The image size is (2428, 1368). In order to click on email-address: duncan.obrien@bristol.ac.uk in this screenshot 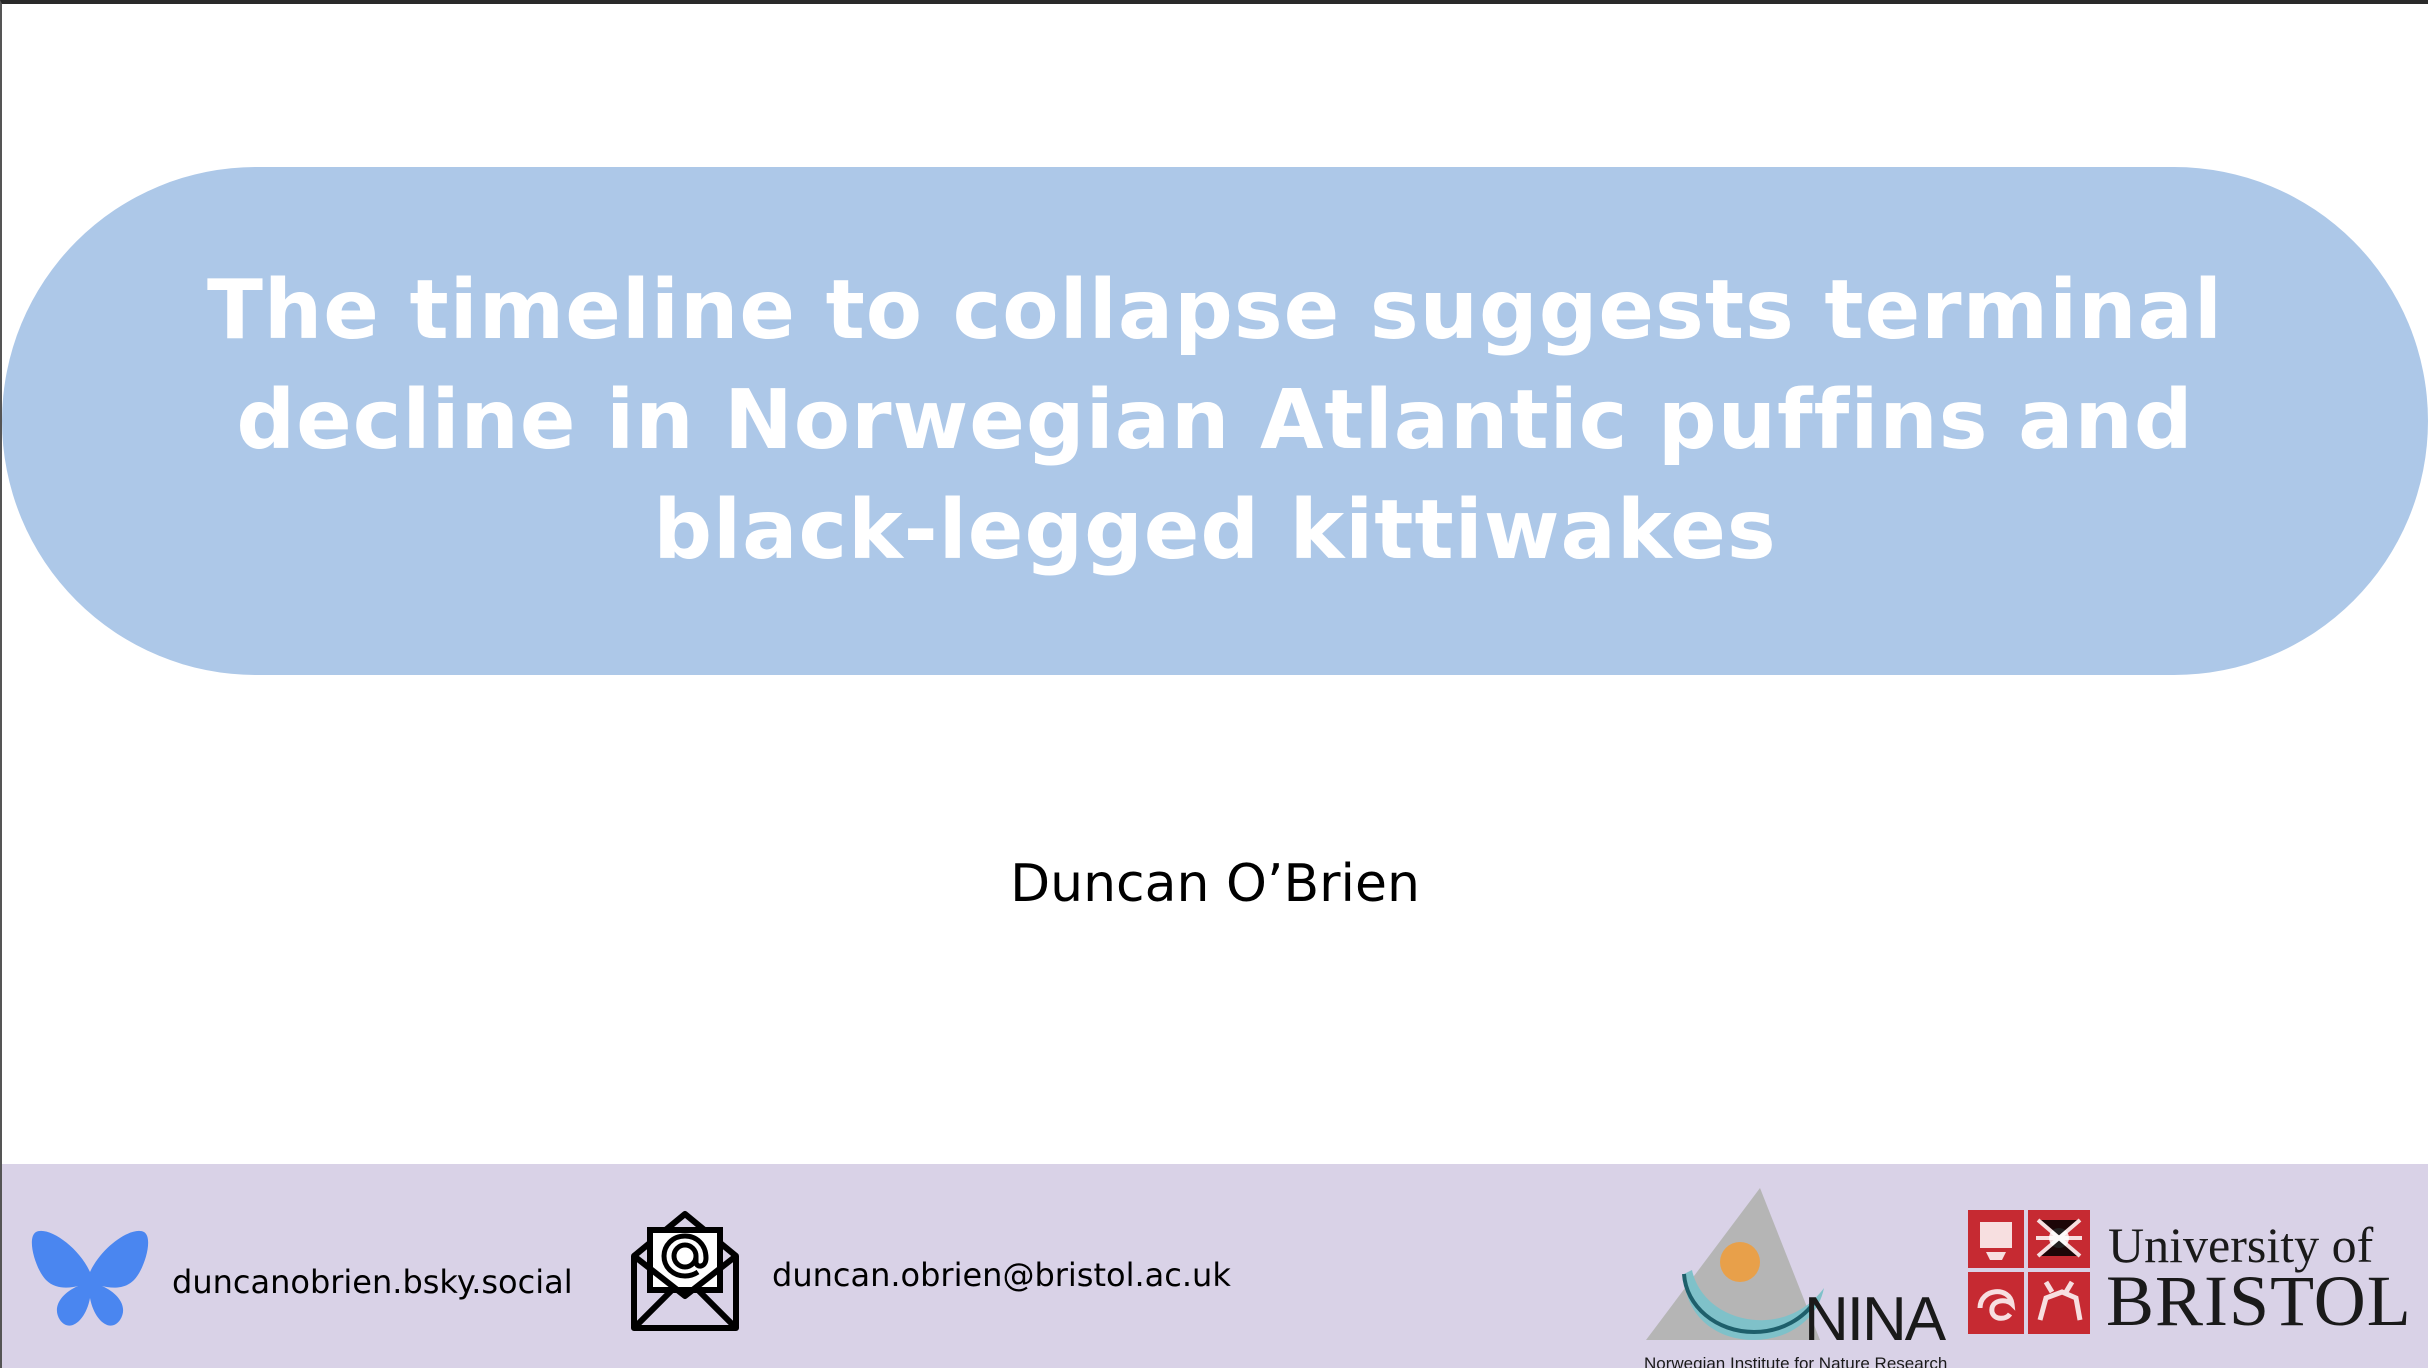, I will do `click(1001, 1274)`.